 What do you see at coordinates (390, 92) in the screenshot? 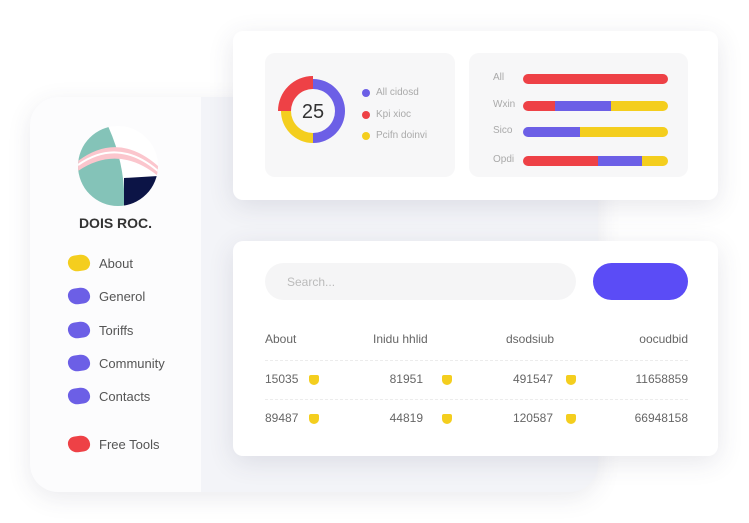
I see `legend-item: All cidosd` at bounding box center [390, 92].